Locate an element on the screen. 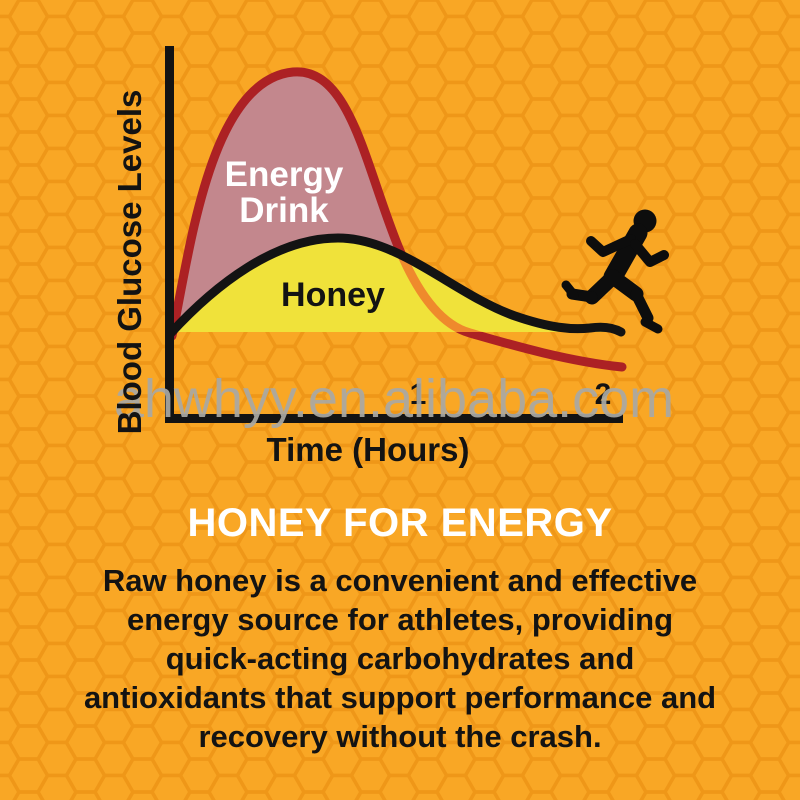 Image resolution: width=800 pixels, height=800 pixels. body-line-1: Raw honey is a convenient and effective is located at coordinates (400, 580).